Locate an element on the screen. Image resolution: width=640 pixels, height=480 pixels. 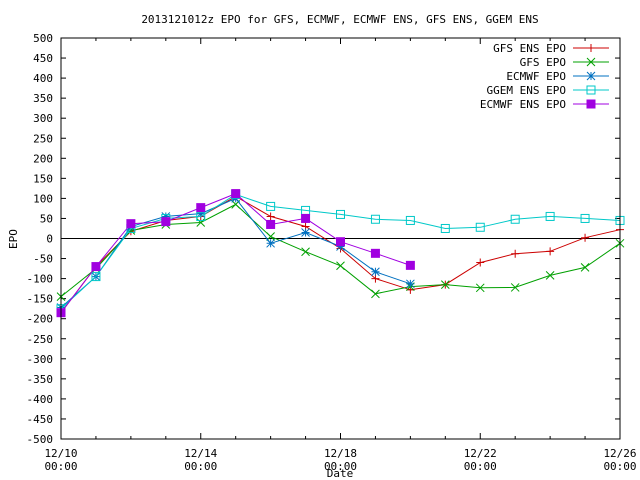
legend-item: GGEM ENS EPO is located at coordinates (548, 90).